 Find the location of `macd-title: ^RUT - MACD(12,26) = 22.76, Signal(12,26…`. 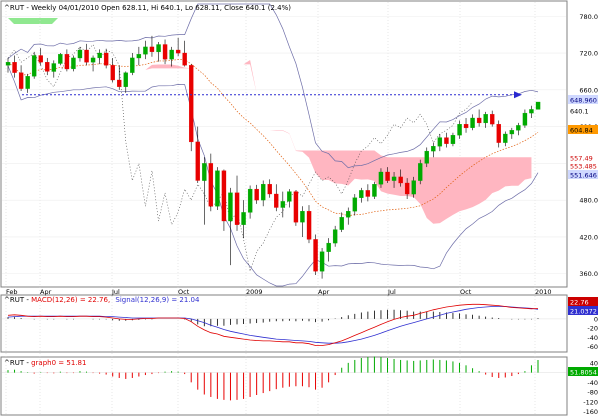

macd-title: ^RUT - MACD(12,26) = 22.76, Signal(12,26… is located at coordinates (102, 300).